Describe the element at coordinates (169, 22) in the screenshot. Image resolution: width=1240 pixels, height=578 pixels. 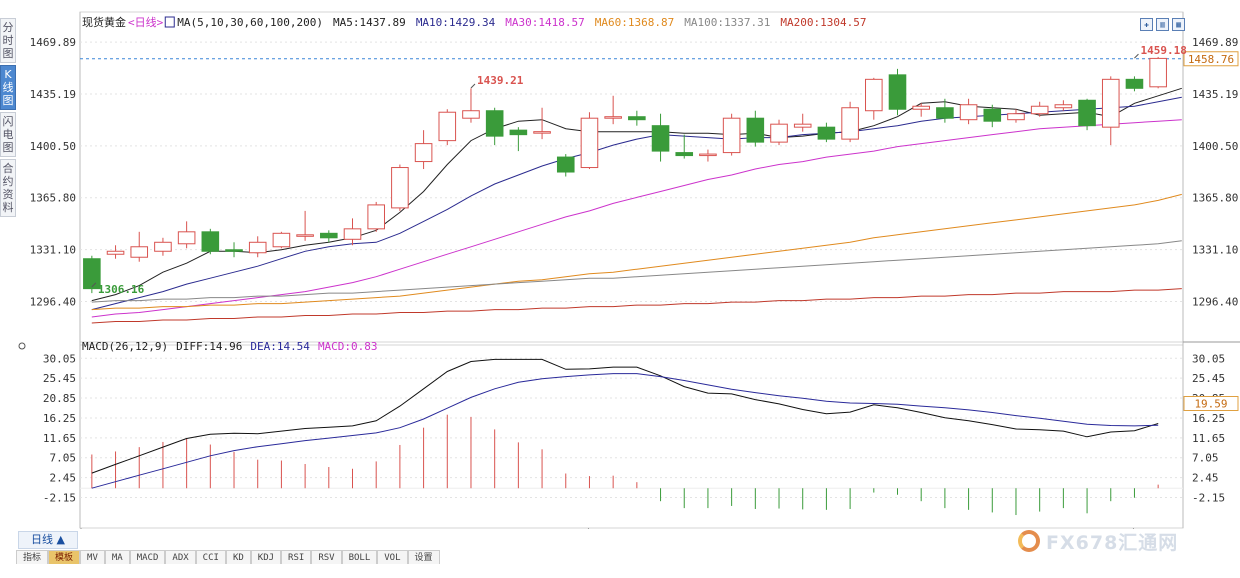
I see `ma-settings-icon` at that location.